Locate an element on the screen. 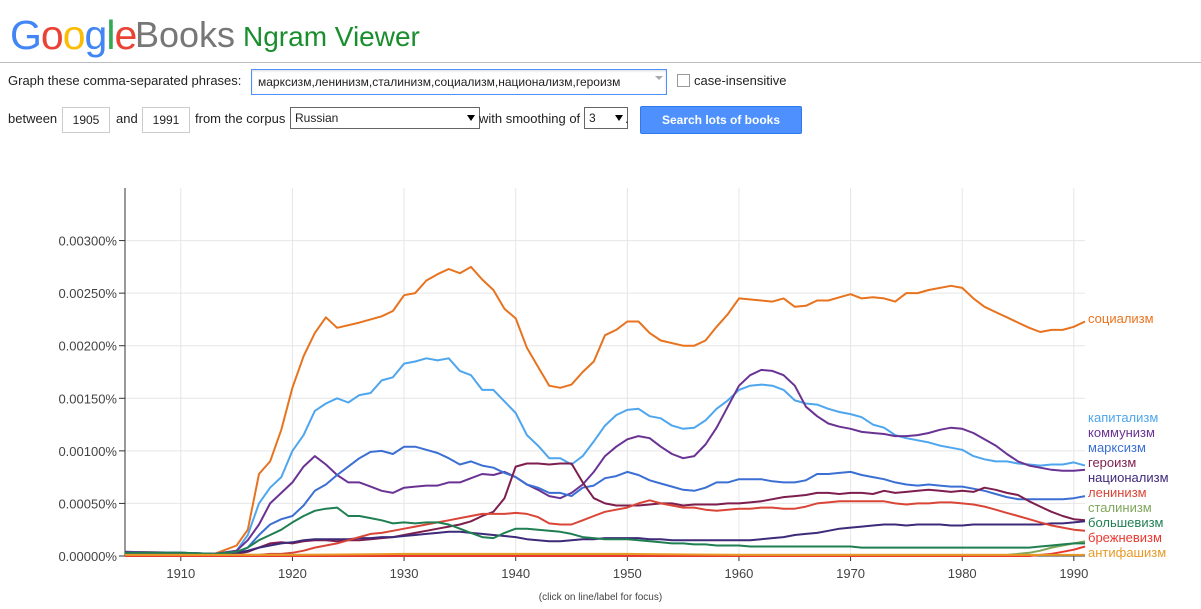 Image resolution: width=1201 pixels, height=609 pixels. smoothing-period: . is located at coordinates (627, 118).